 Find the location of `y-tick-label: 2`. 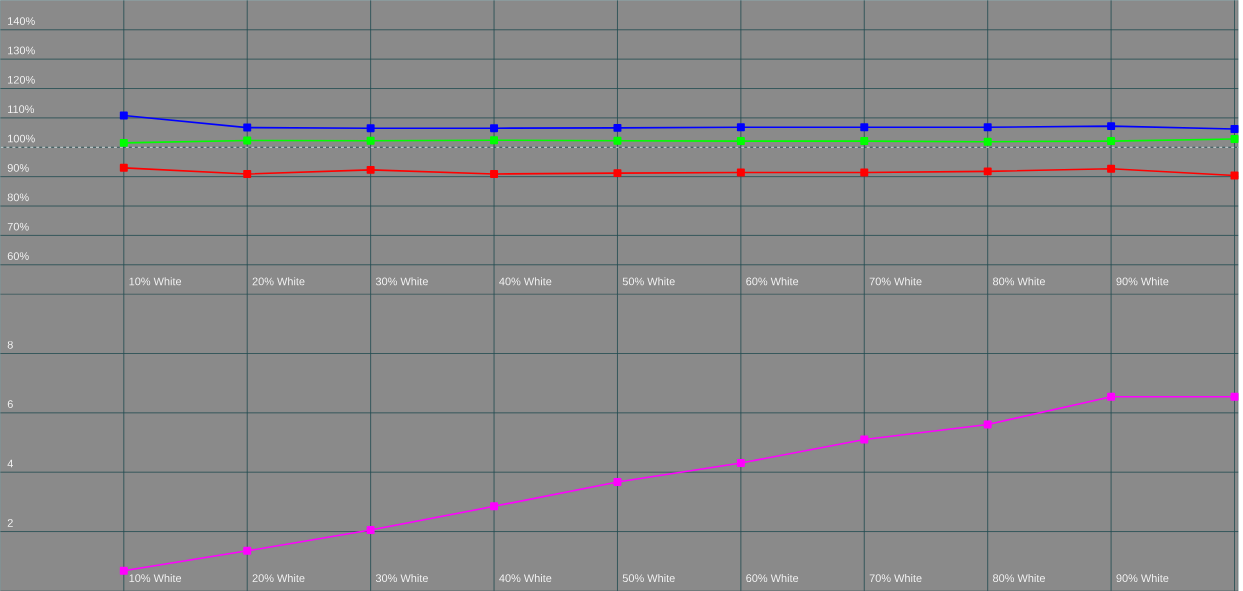

y-tick-label: 2 is located at coordinates (10, 522).